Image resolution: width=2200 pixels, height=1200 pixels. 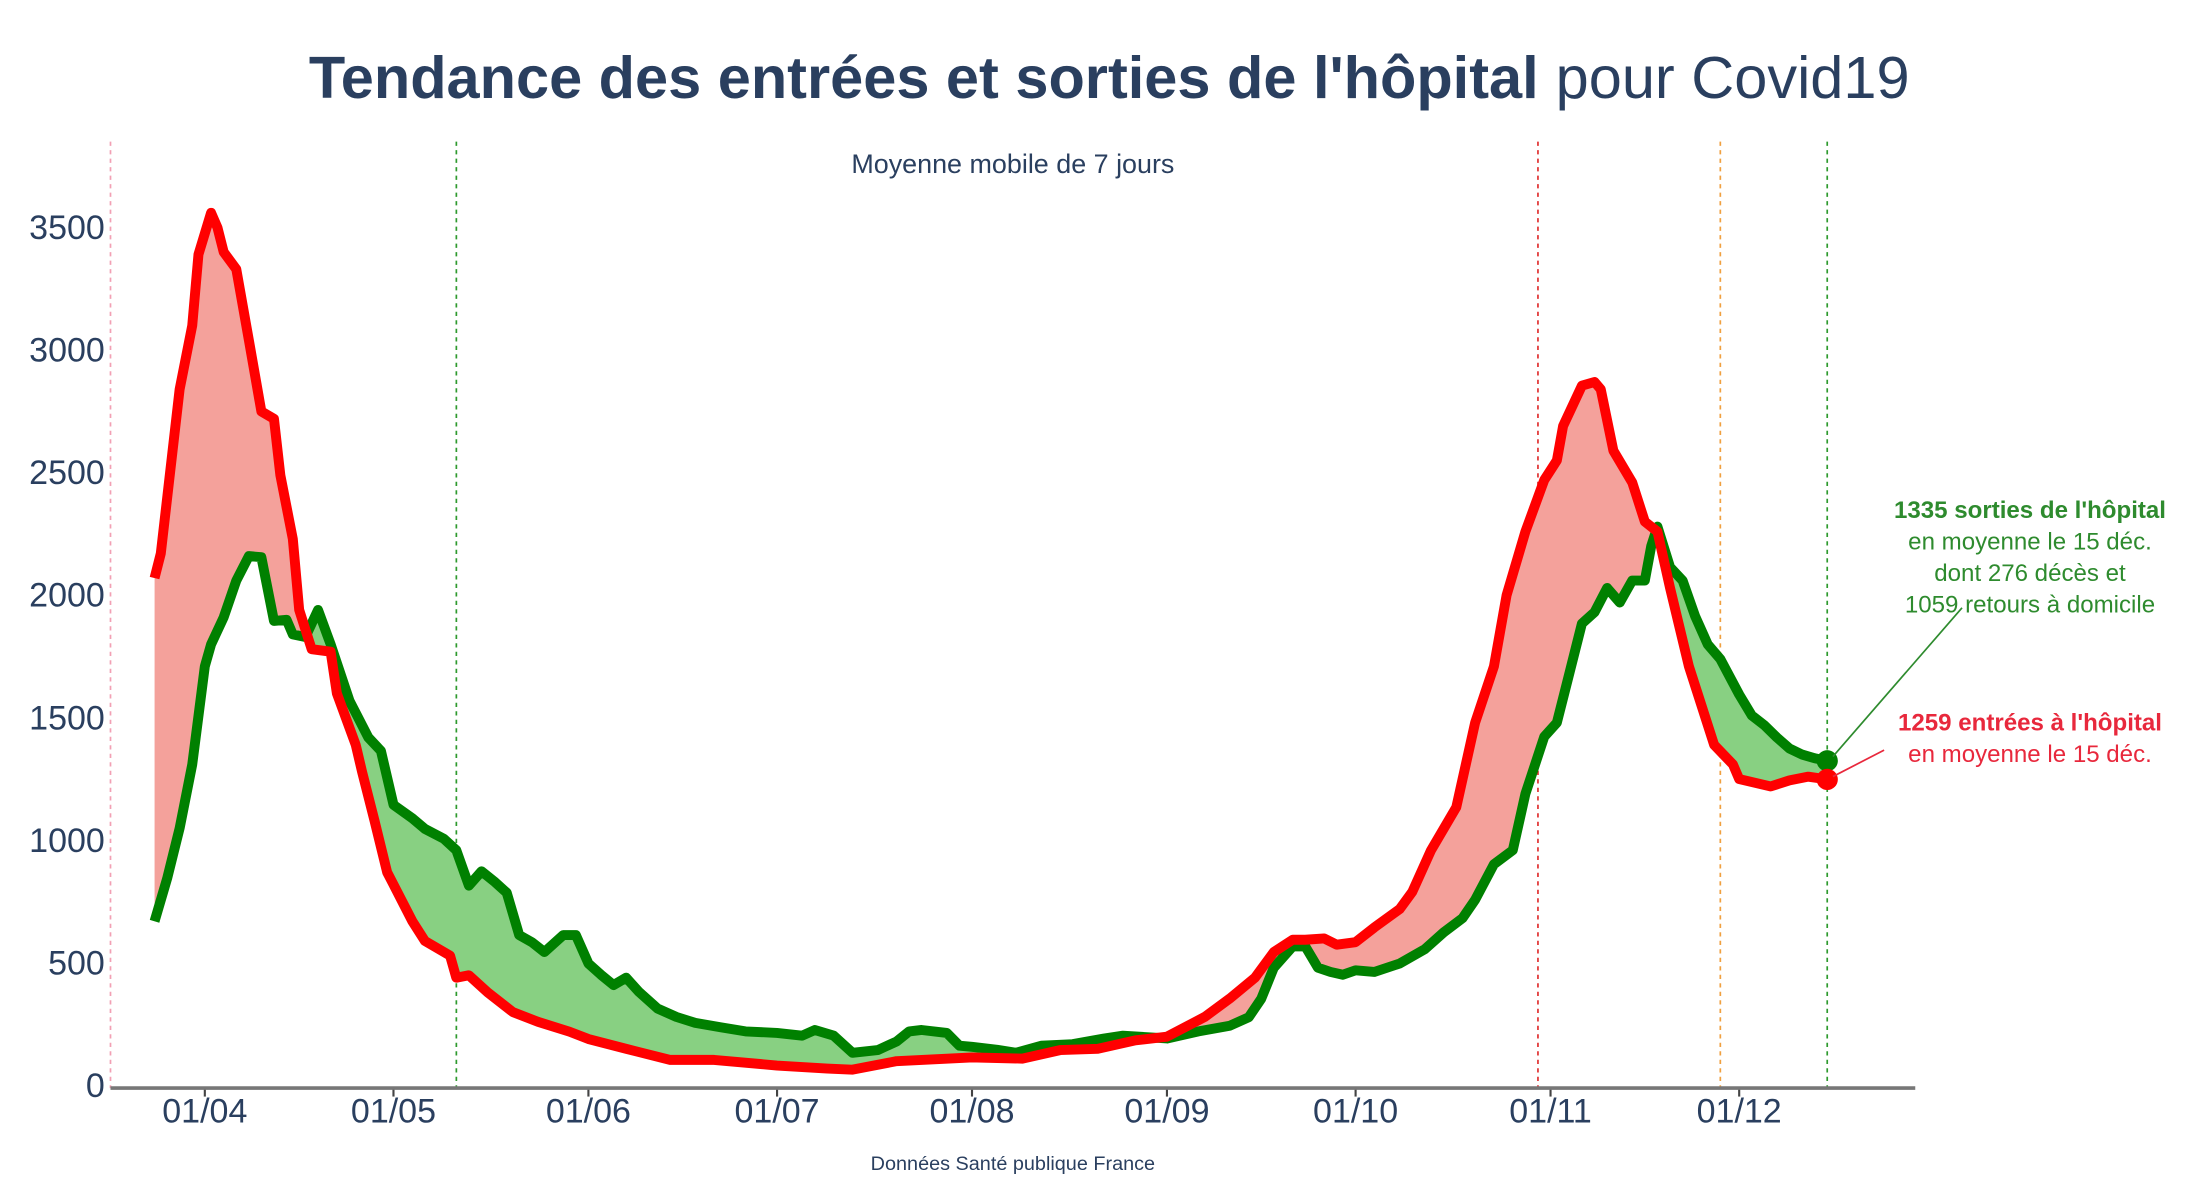 I want to click on subtitle: Moyenne mobile de 7 jours, so click(x=1012, y=164).